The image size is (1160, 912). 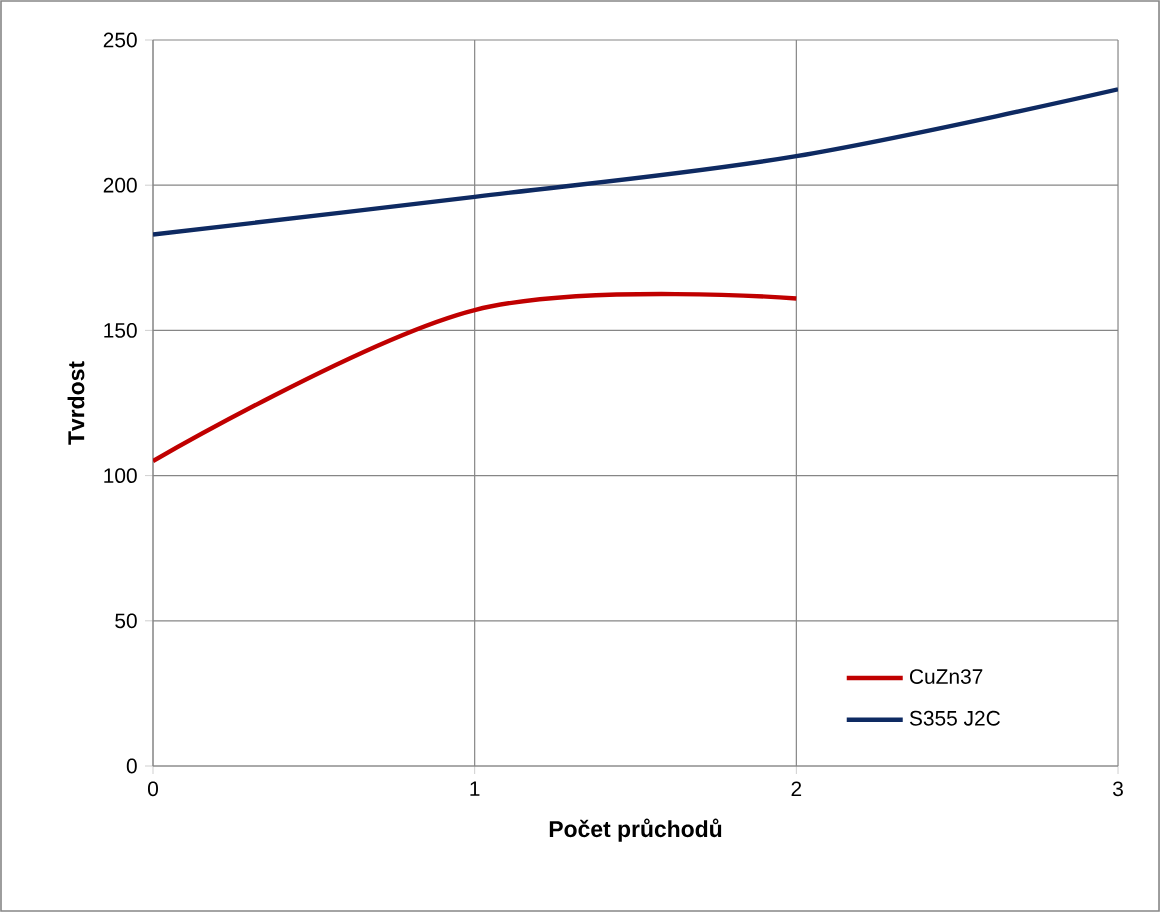 What do you see at coordinates (120, 476) in the screenshot?
I see `y-tick-label: 100` at bounding box center [120, 476].